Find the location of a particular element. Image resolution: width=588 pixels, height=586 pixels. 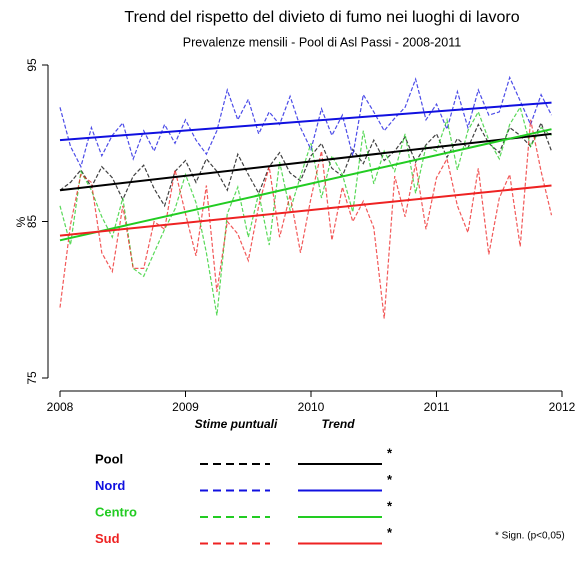

legend-label: Sud is located at coordinates (107, 538).